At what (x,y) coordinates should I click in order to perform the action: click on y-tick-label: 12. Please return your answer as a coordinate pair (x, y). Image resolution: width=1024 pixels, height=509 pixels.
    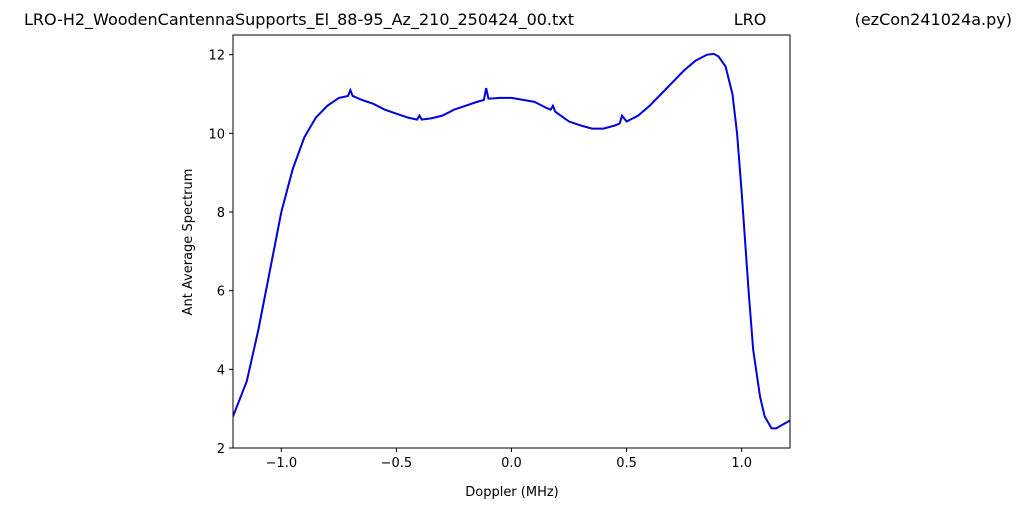
    Looking at the image, I should click on (216, 56).